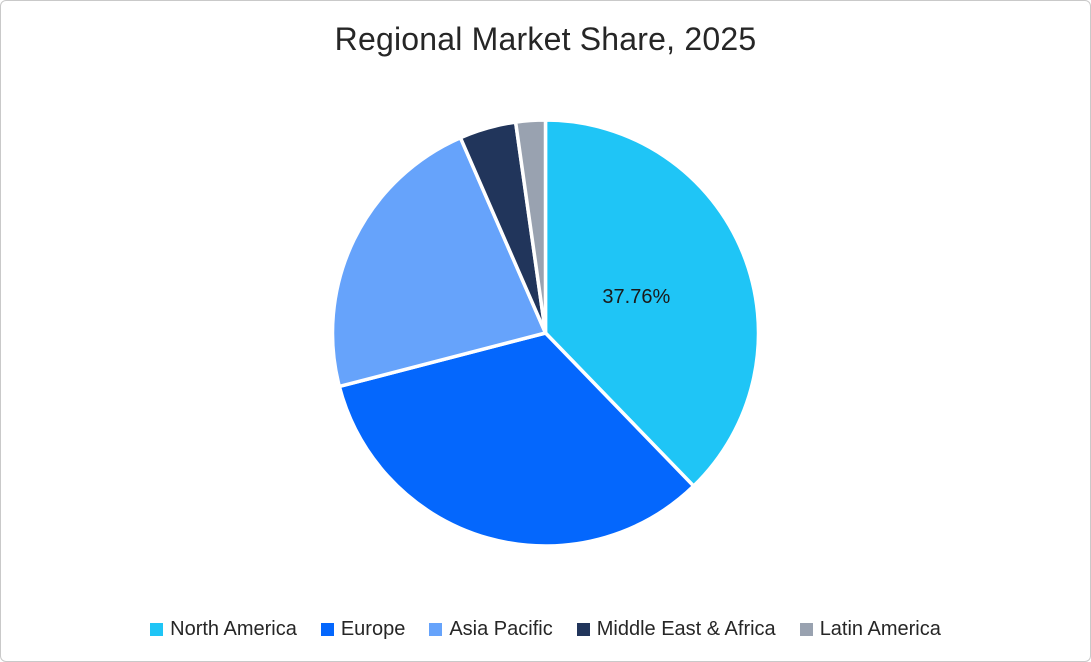 This screenshot has width=1091, height=662. I want to click on legend-marker-icon-latin-america, so click(806, 629).